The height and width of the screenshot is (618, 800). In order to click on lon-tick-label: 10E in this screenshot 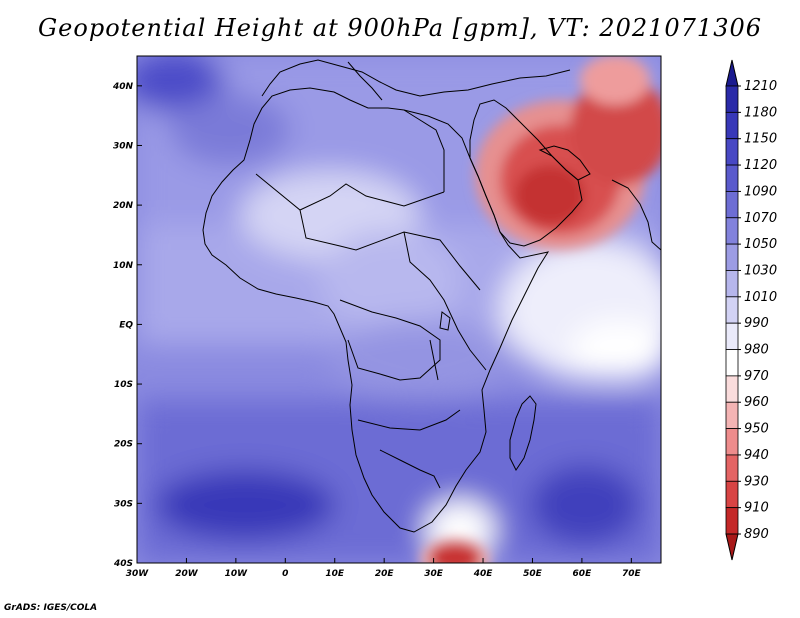, I will do `click(335, 574)`.